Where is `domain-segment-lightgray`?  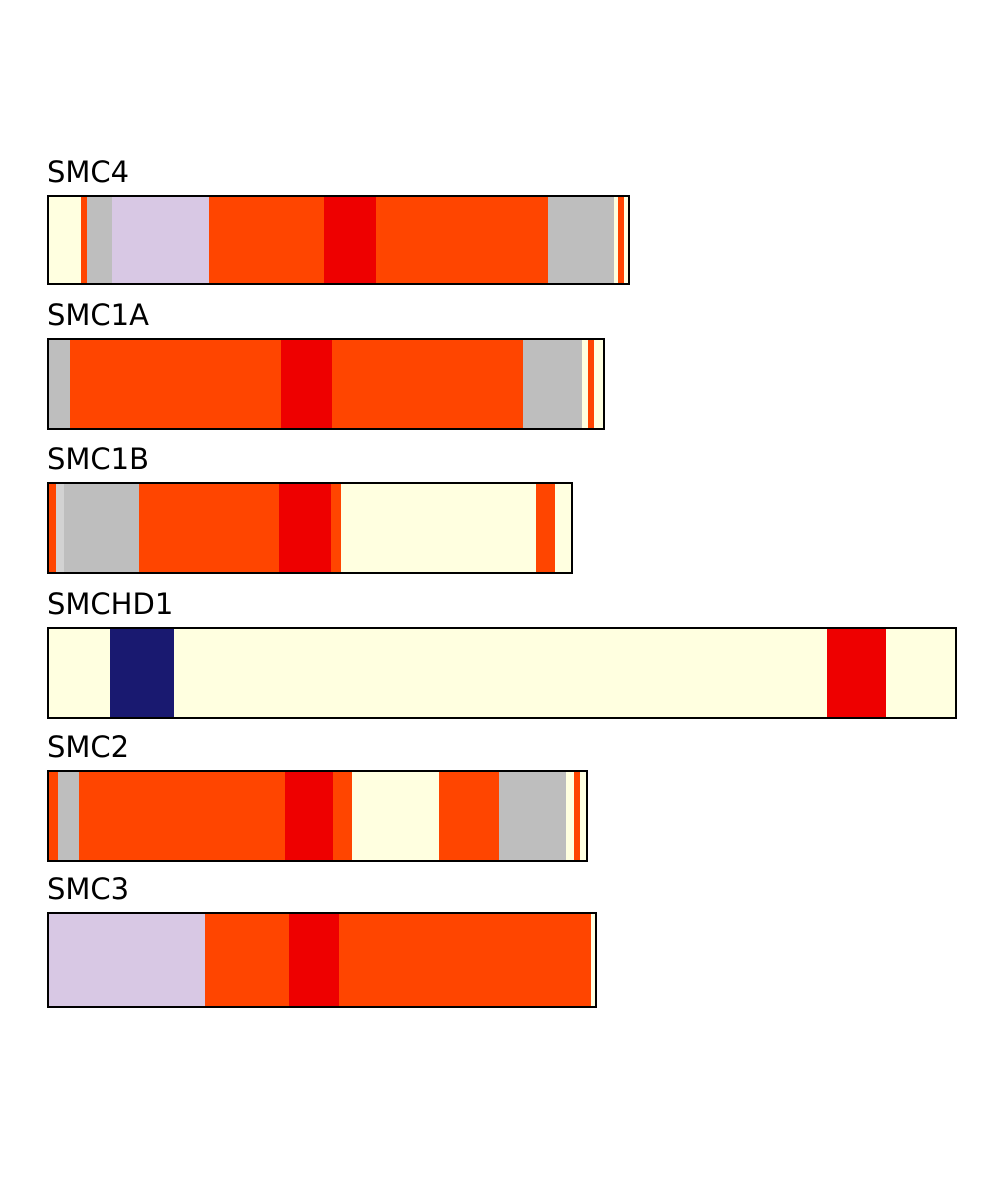
domain-segment-lightgray is located at coordinates (60, 528).